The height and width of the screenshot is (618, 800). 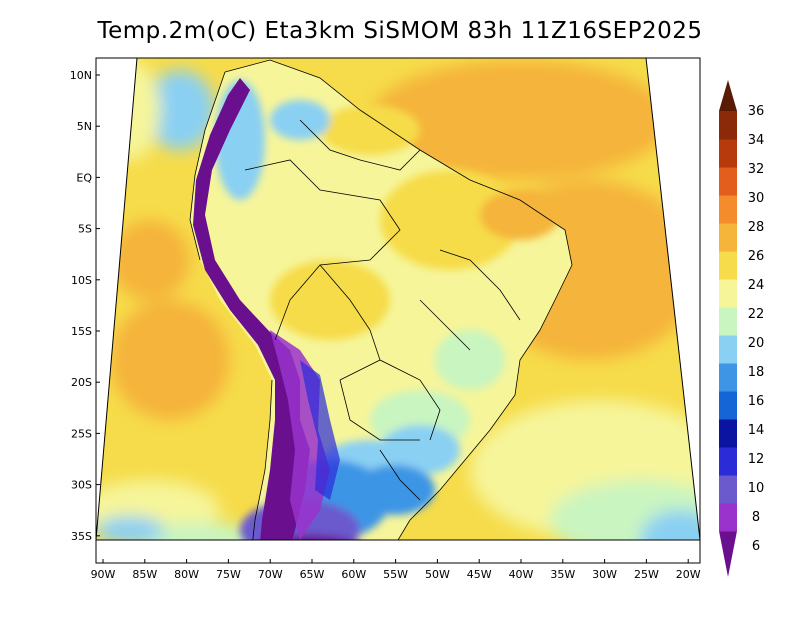 What do you see at coordinates (81, 536) in the screenshot?
I see `lat-label: 35S` at bounding box center [81, 536].